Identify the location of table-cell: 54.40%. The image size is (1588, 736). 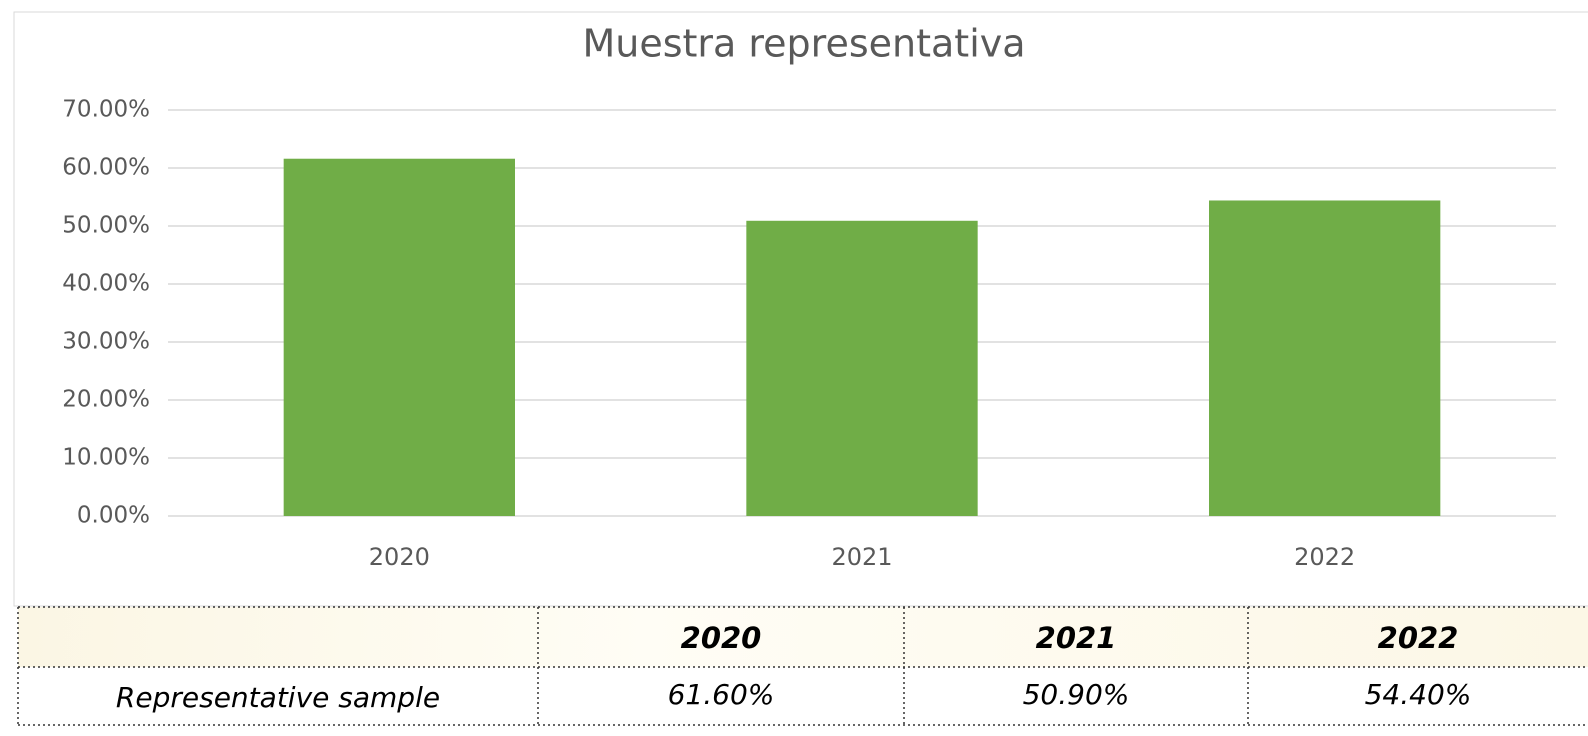
(1418, 694).